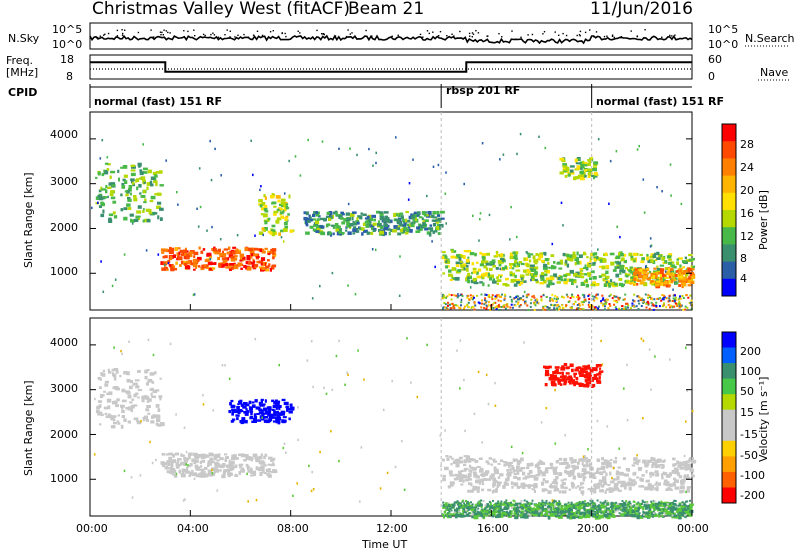 The width and height of the screenshot is (800, 554). What do you see at coordinates (357, 155) in the screenshot?
I see `power-sparse-echo` at bounding box center [357, 155].